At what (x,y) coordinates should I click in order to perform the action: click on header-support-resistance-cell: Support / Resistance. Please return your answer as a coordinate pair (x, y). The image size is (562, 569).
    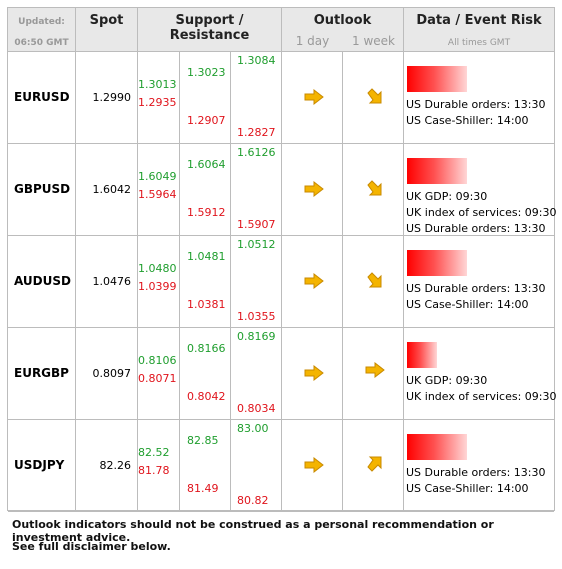
    Looking at the image, I should click on (210, 30).